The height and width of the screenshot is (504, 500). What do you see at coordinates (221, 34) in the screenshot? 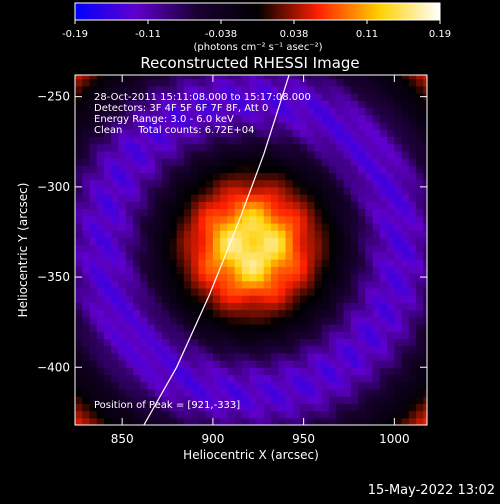
I see `colorbar-tick-label: -0.038` at bounding box center [221, 34].